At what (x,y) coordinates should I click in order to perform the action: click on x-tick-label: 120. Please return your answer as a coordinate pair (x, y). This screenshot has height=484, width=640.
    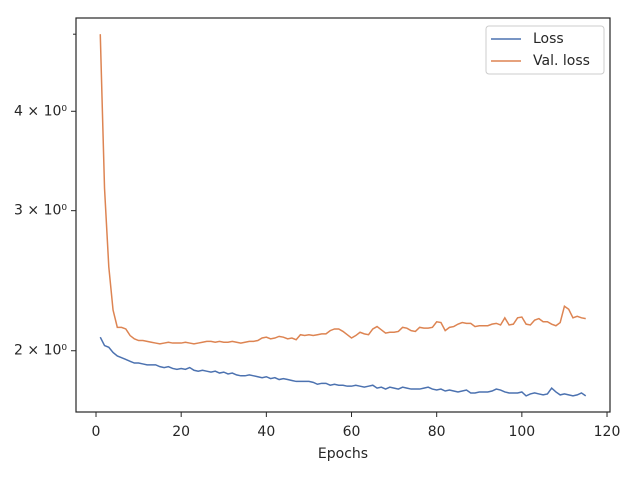
    Looking at the image, I should click on (607, 432).